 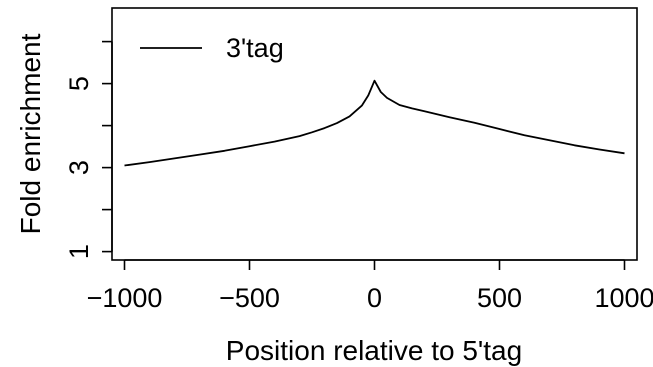 I want to click on x-axis: −1000 −500 0 500 1000, so click(x=370, y=286).